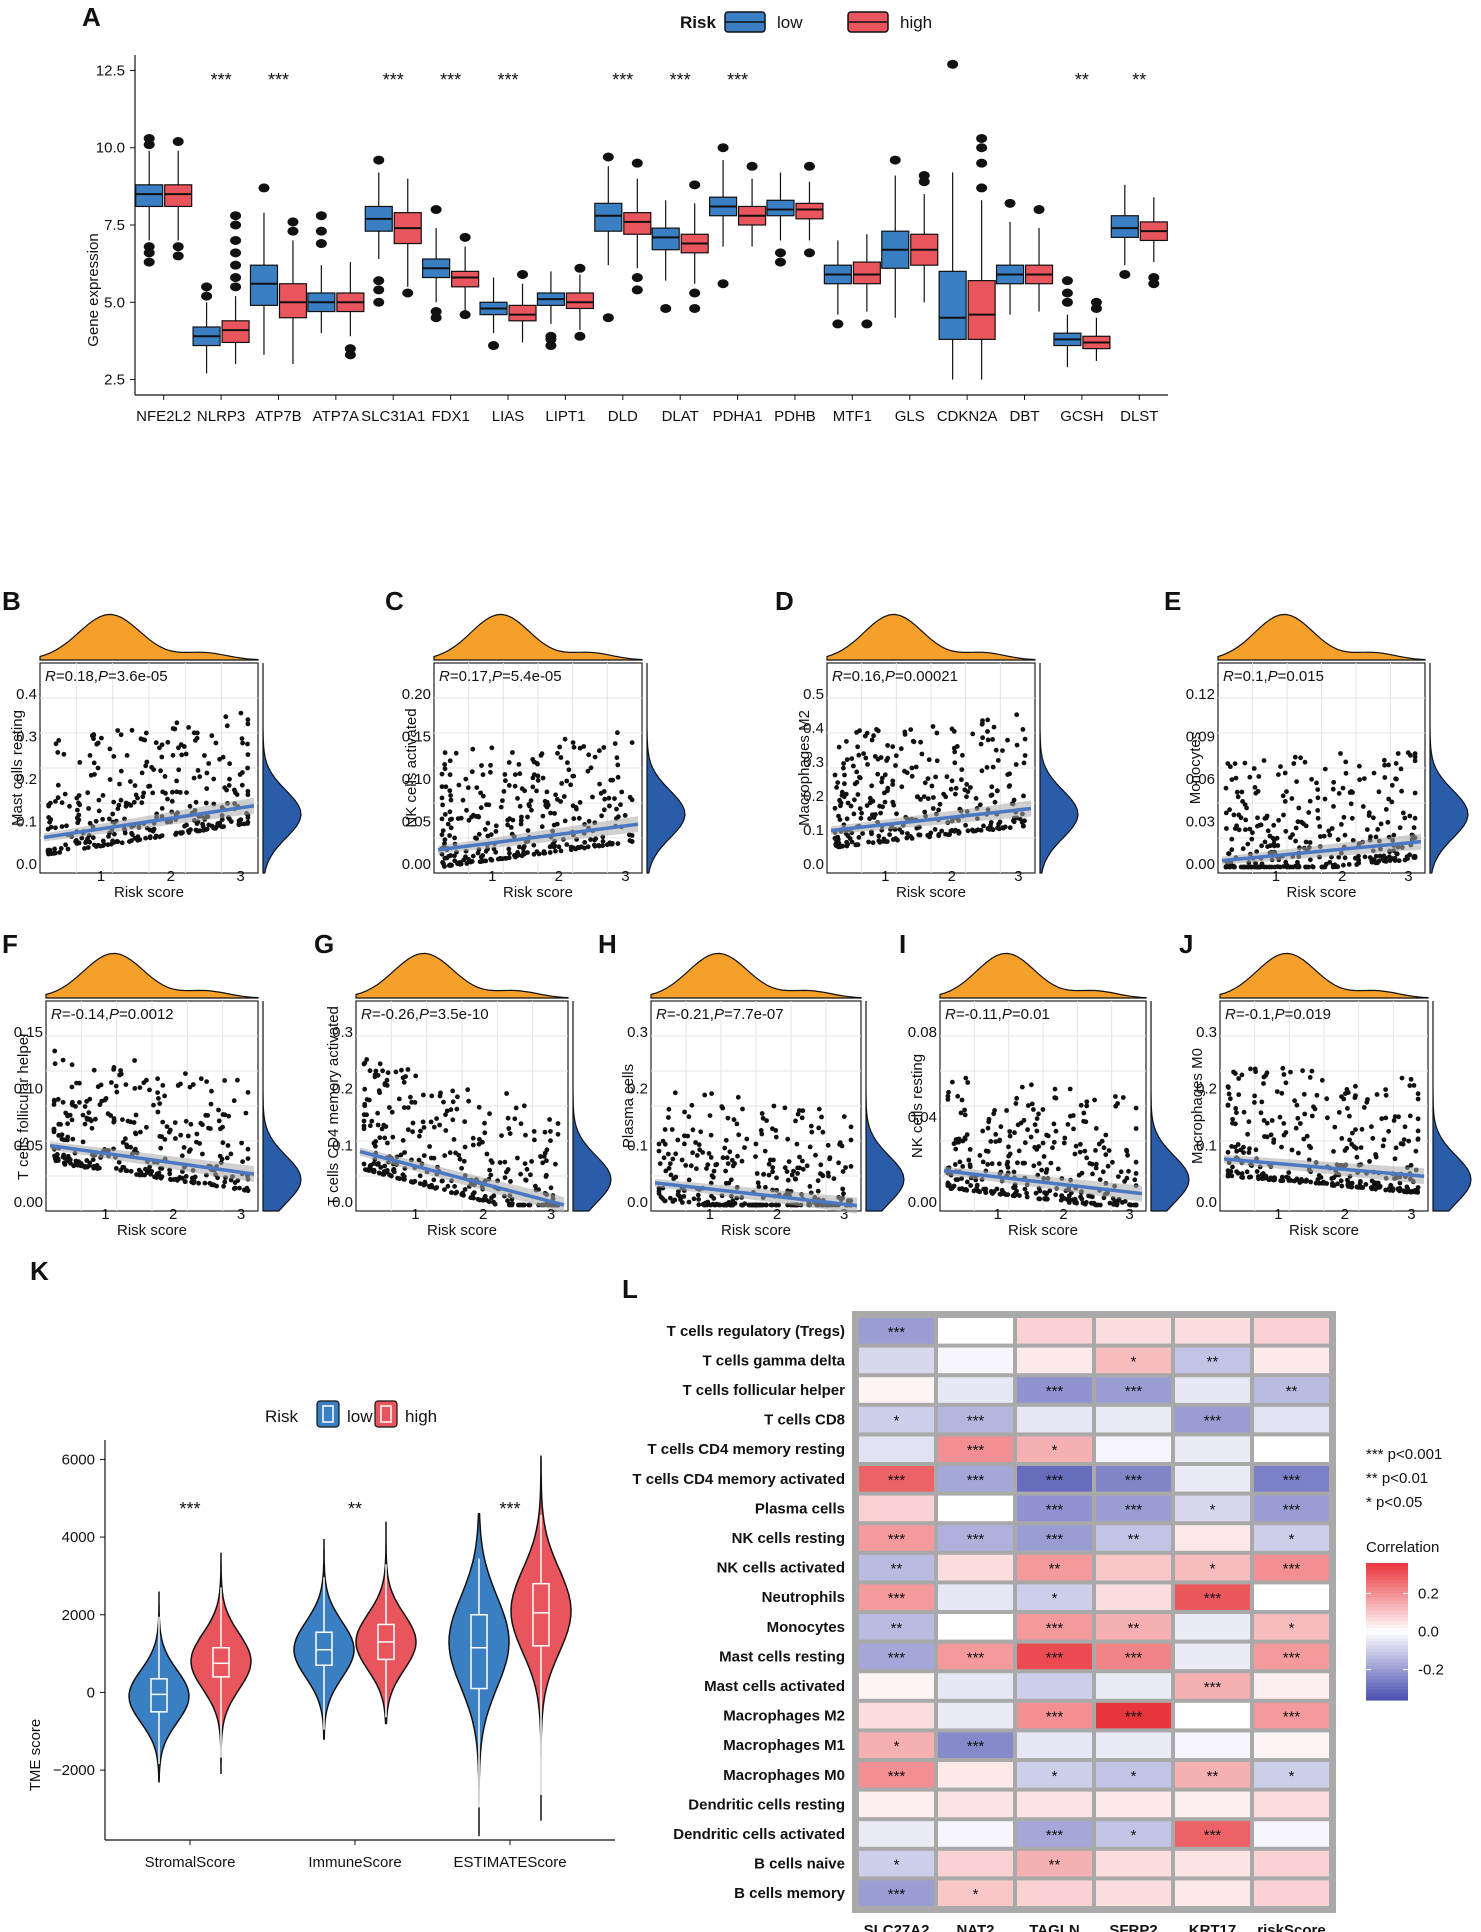 Image resolution: width=1481 pixels, height=1932 pixels. I want to click on regression-line, so click(1321, 851).